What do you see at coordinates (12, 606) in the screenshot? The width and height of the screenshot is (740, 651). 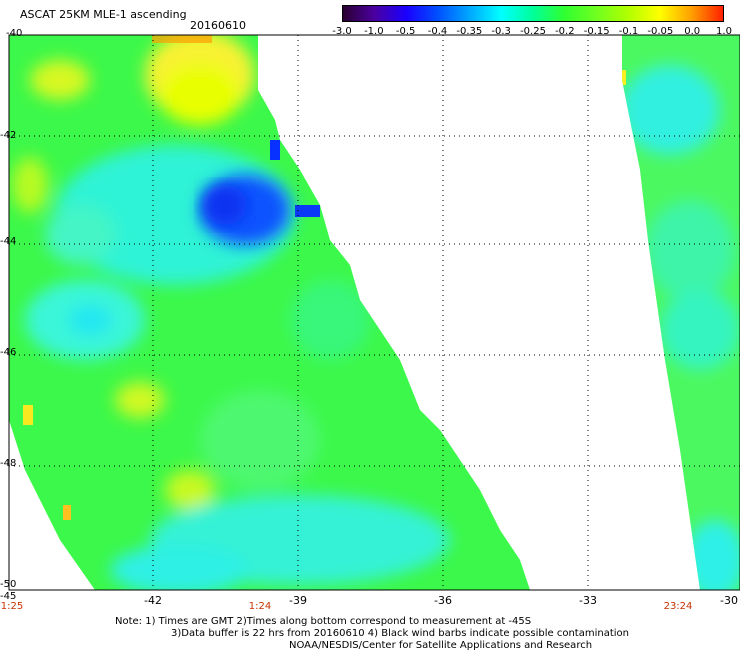 I see `time-label: 1:25` at bounding box center [12, 606].